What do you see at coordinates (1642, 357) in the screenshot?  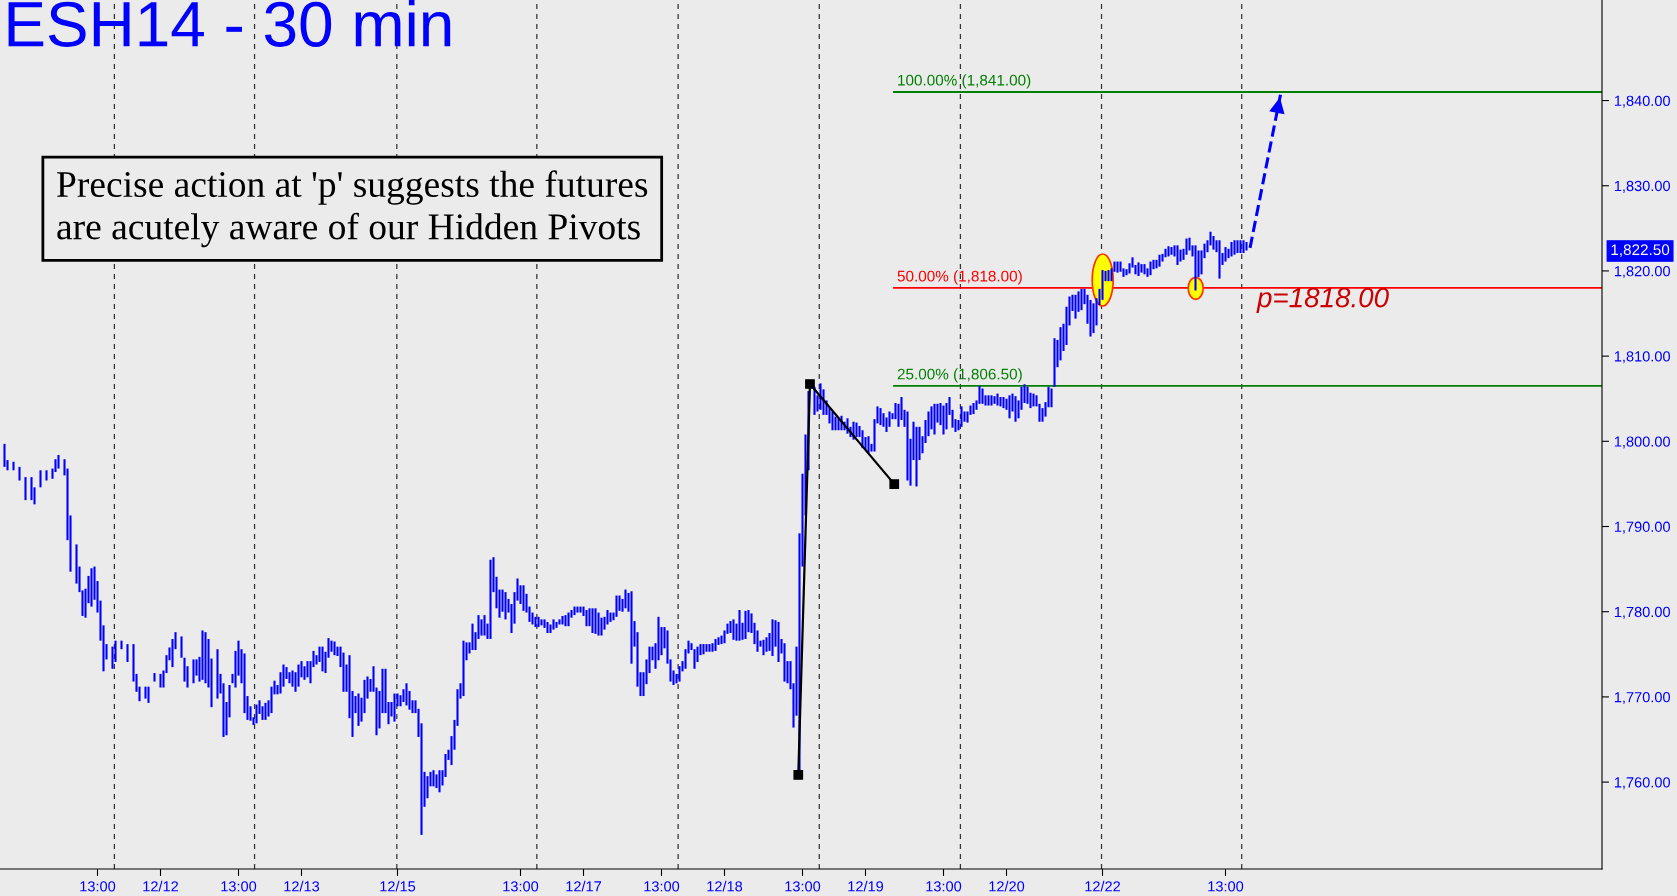 I see `y-tick-label: 1,810.00` at bounding box center [1642, 357].